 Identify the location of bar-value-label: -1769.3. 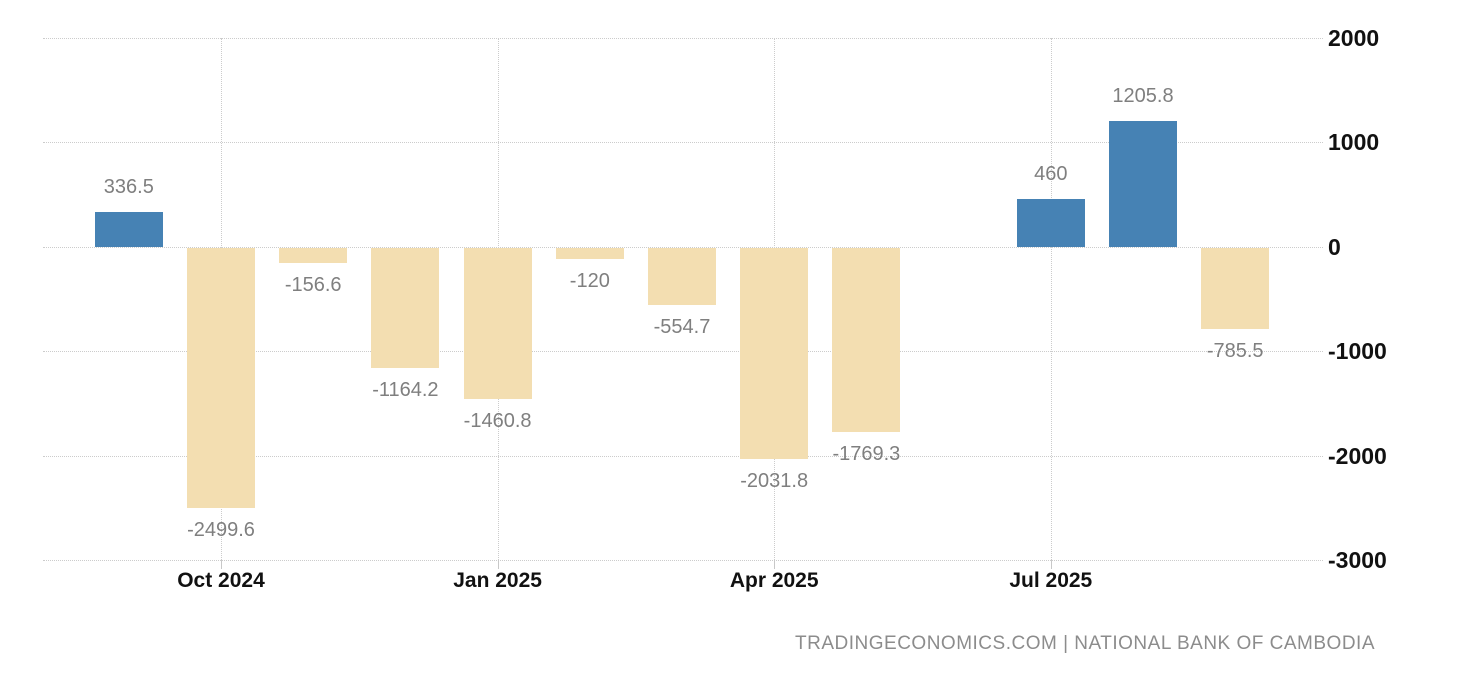
(866, 453).